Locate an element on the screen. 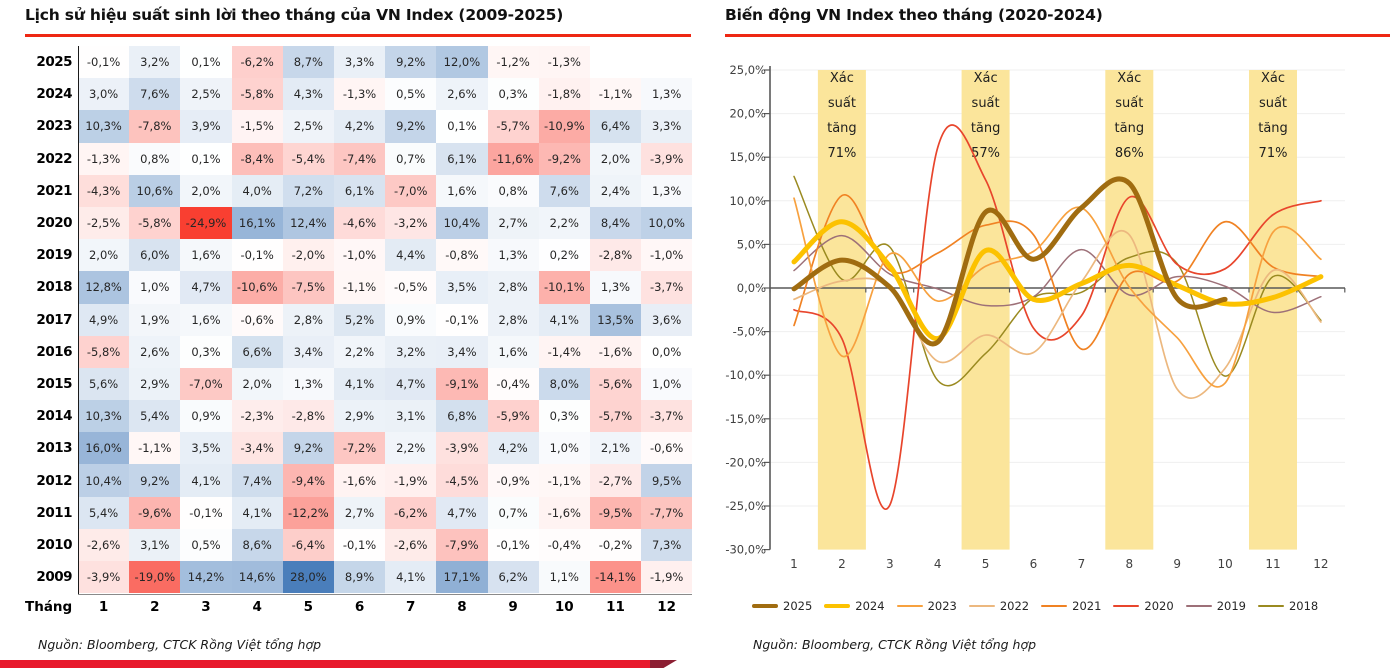 This screenshot has width=1392, height=668. year-label: 2014 is located at coordinates (54, 416).